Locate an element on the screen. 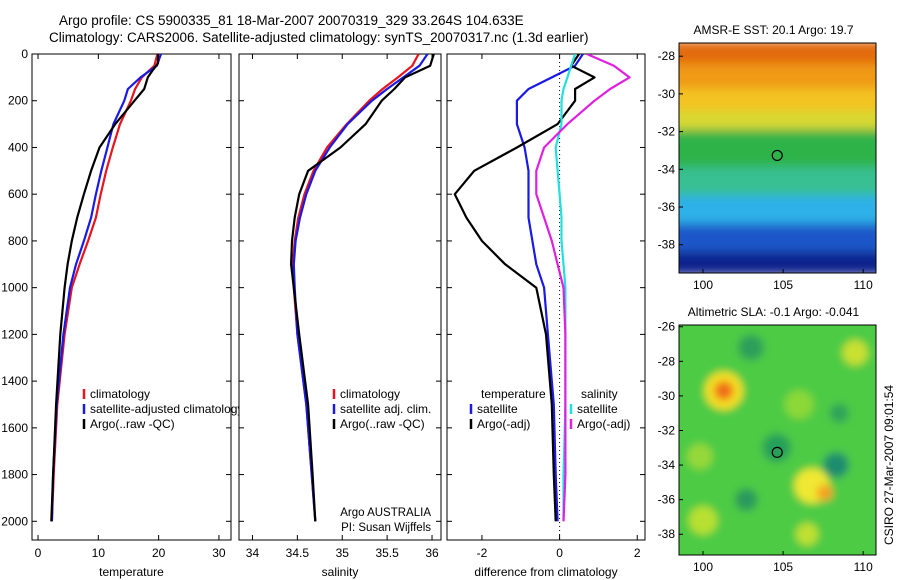 The width and height of the screenshot is (900, 580). legend-label: temperature is located at coordinates (513, 394).